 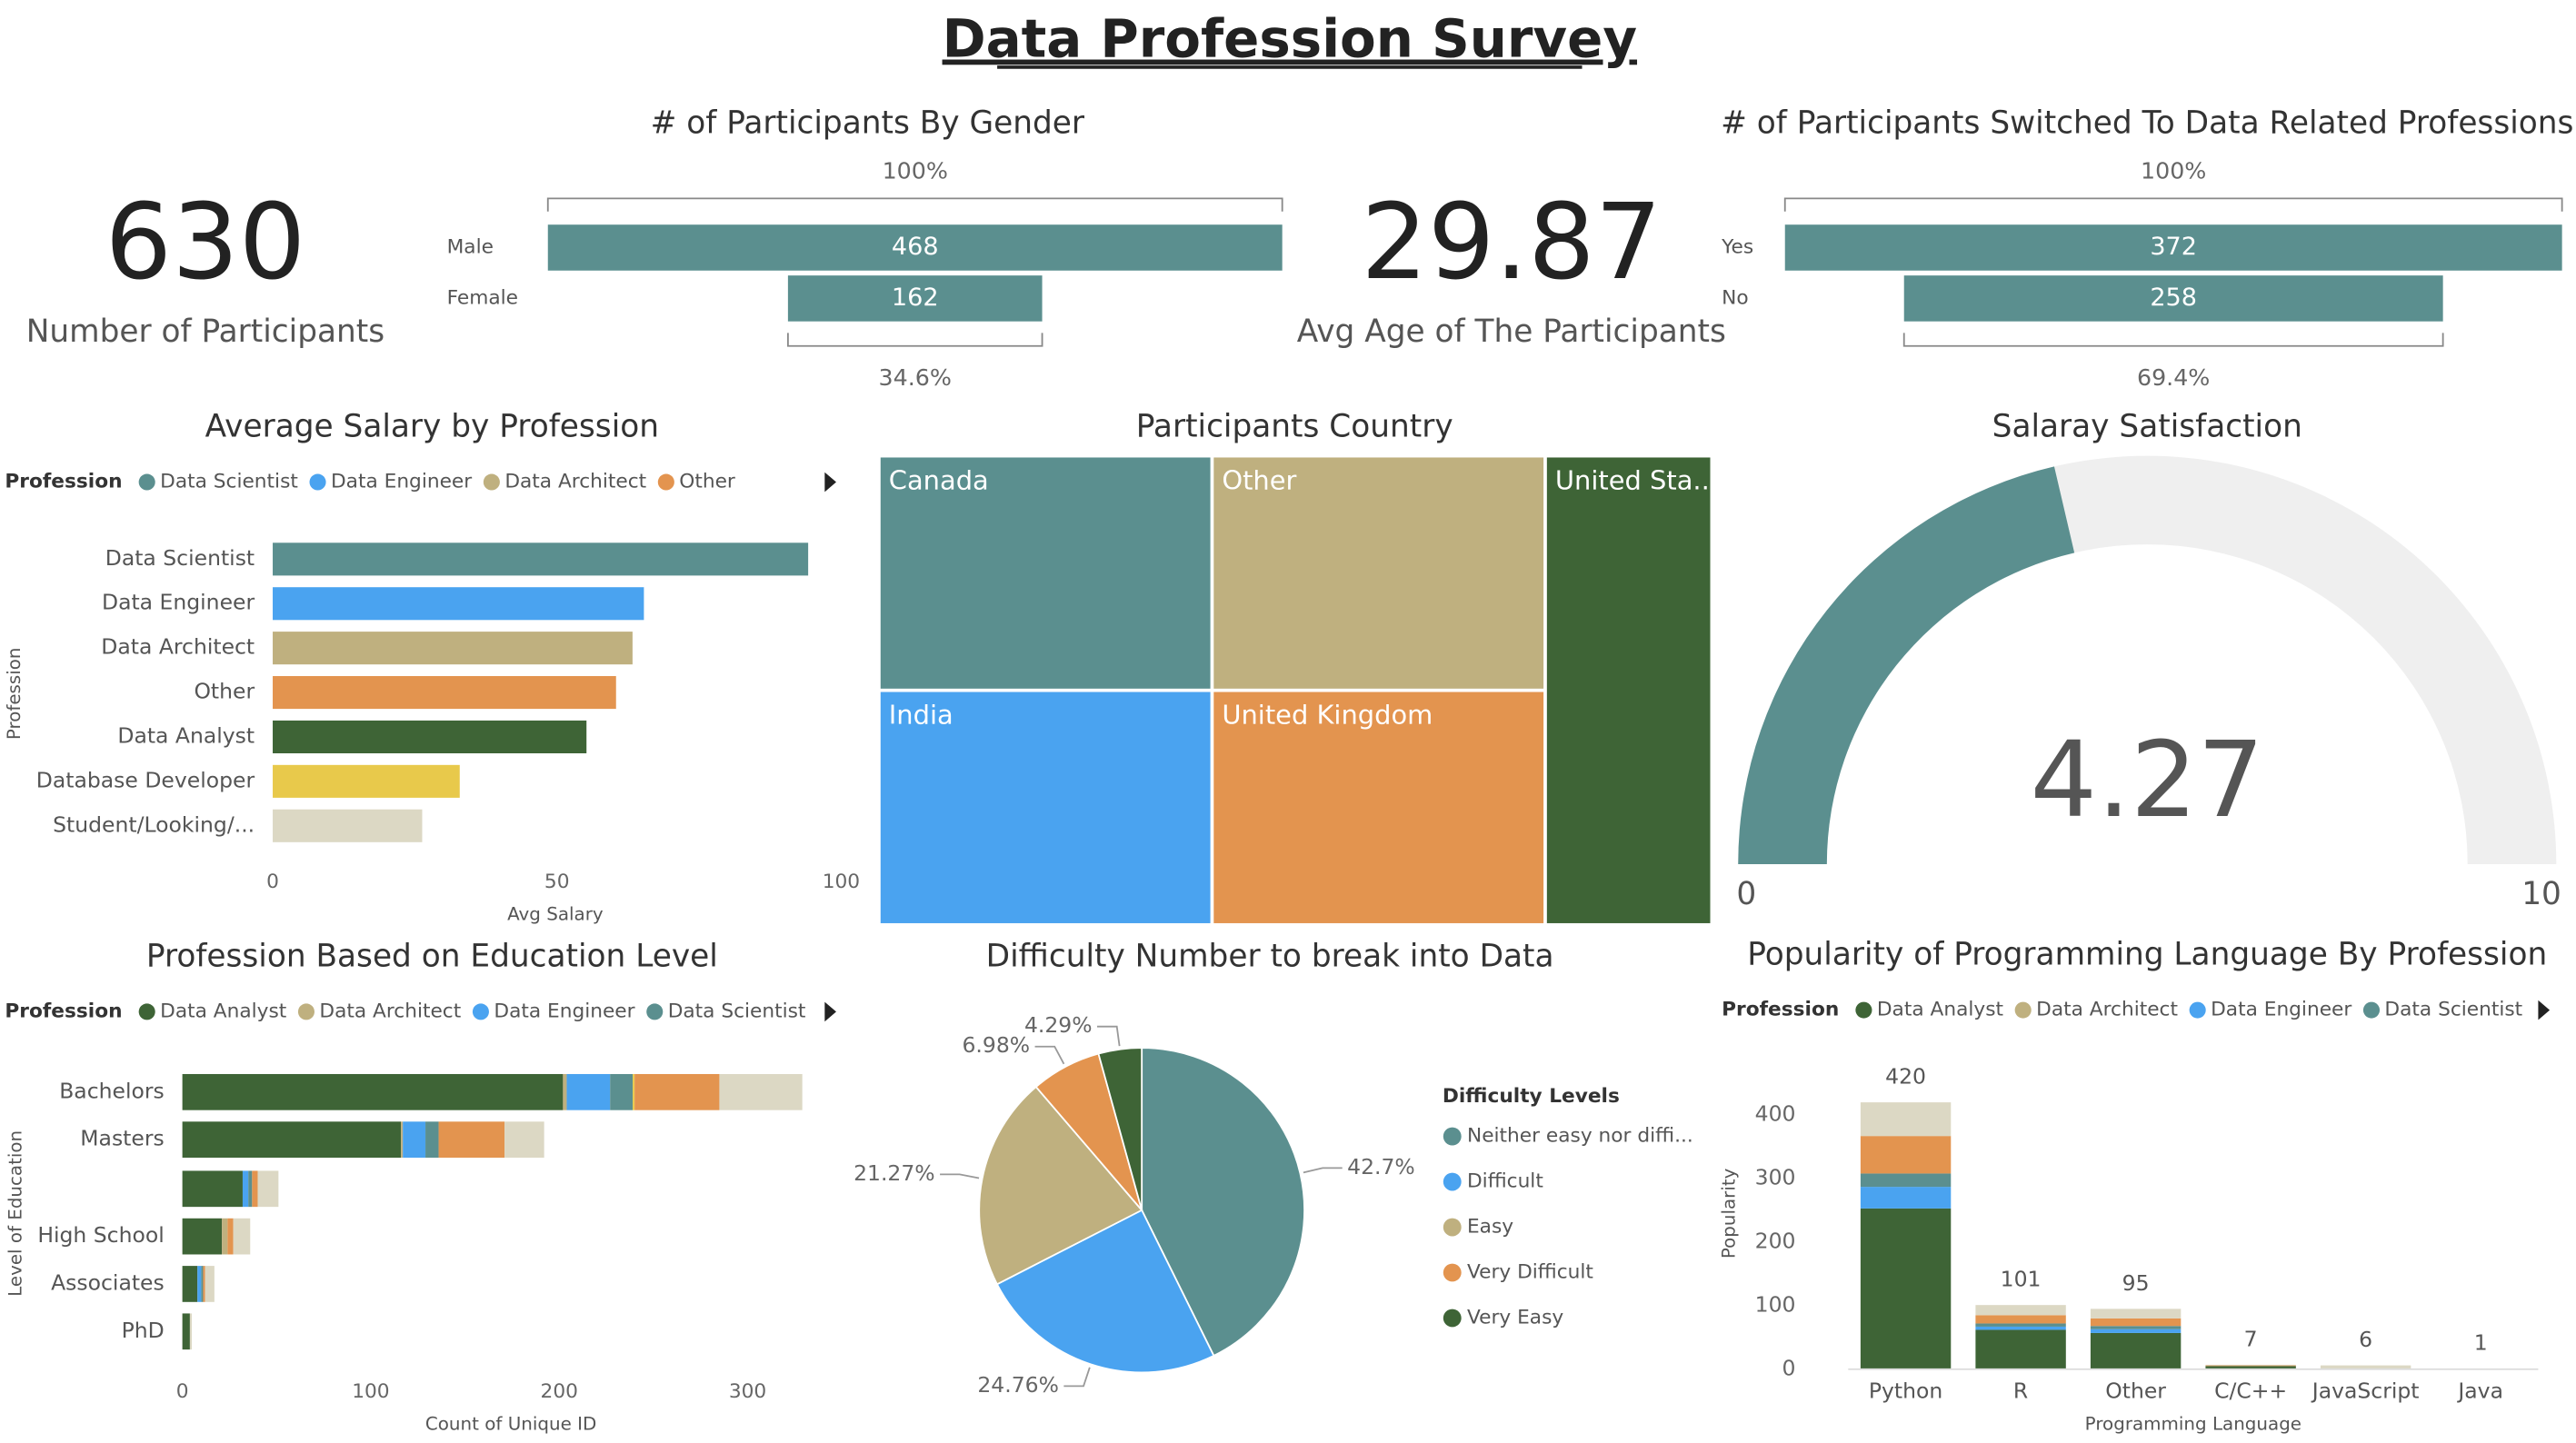 I want to click on percent-label: 69.4%, so click(x=2173, y=377).